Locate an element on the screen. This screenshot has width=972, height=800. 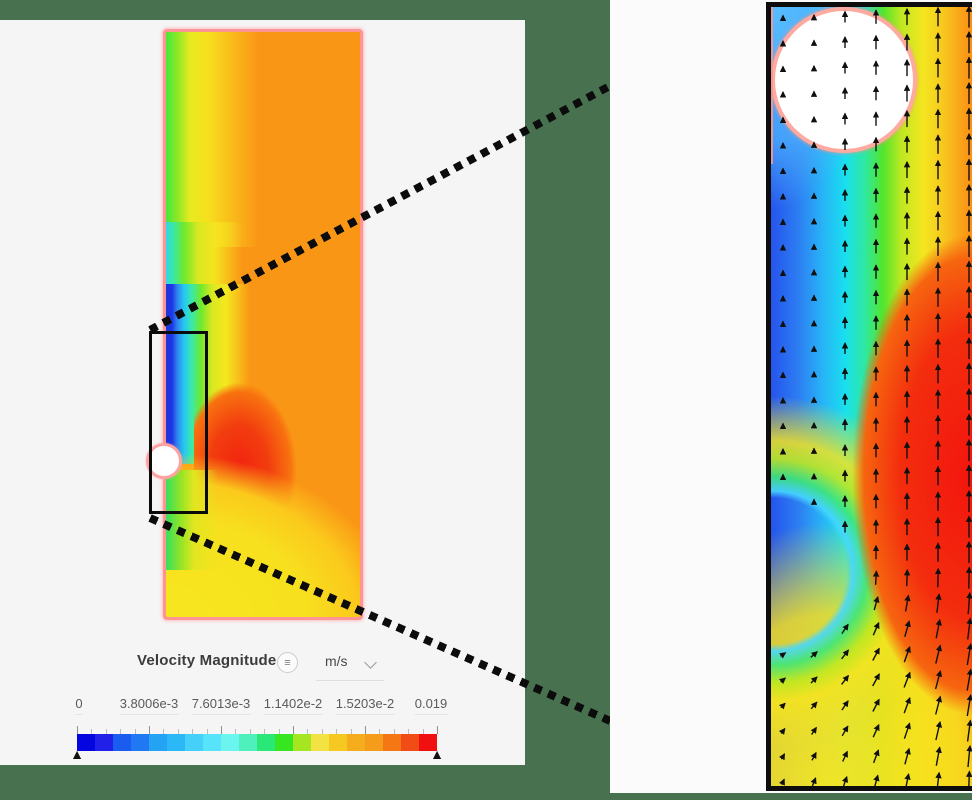
range-max-marker-icon: ▲ is located at coordinates (437, 754).